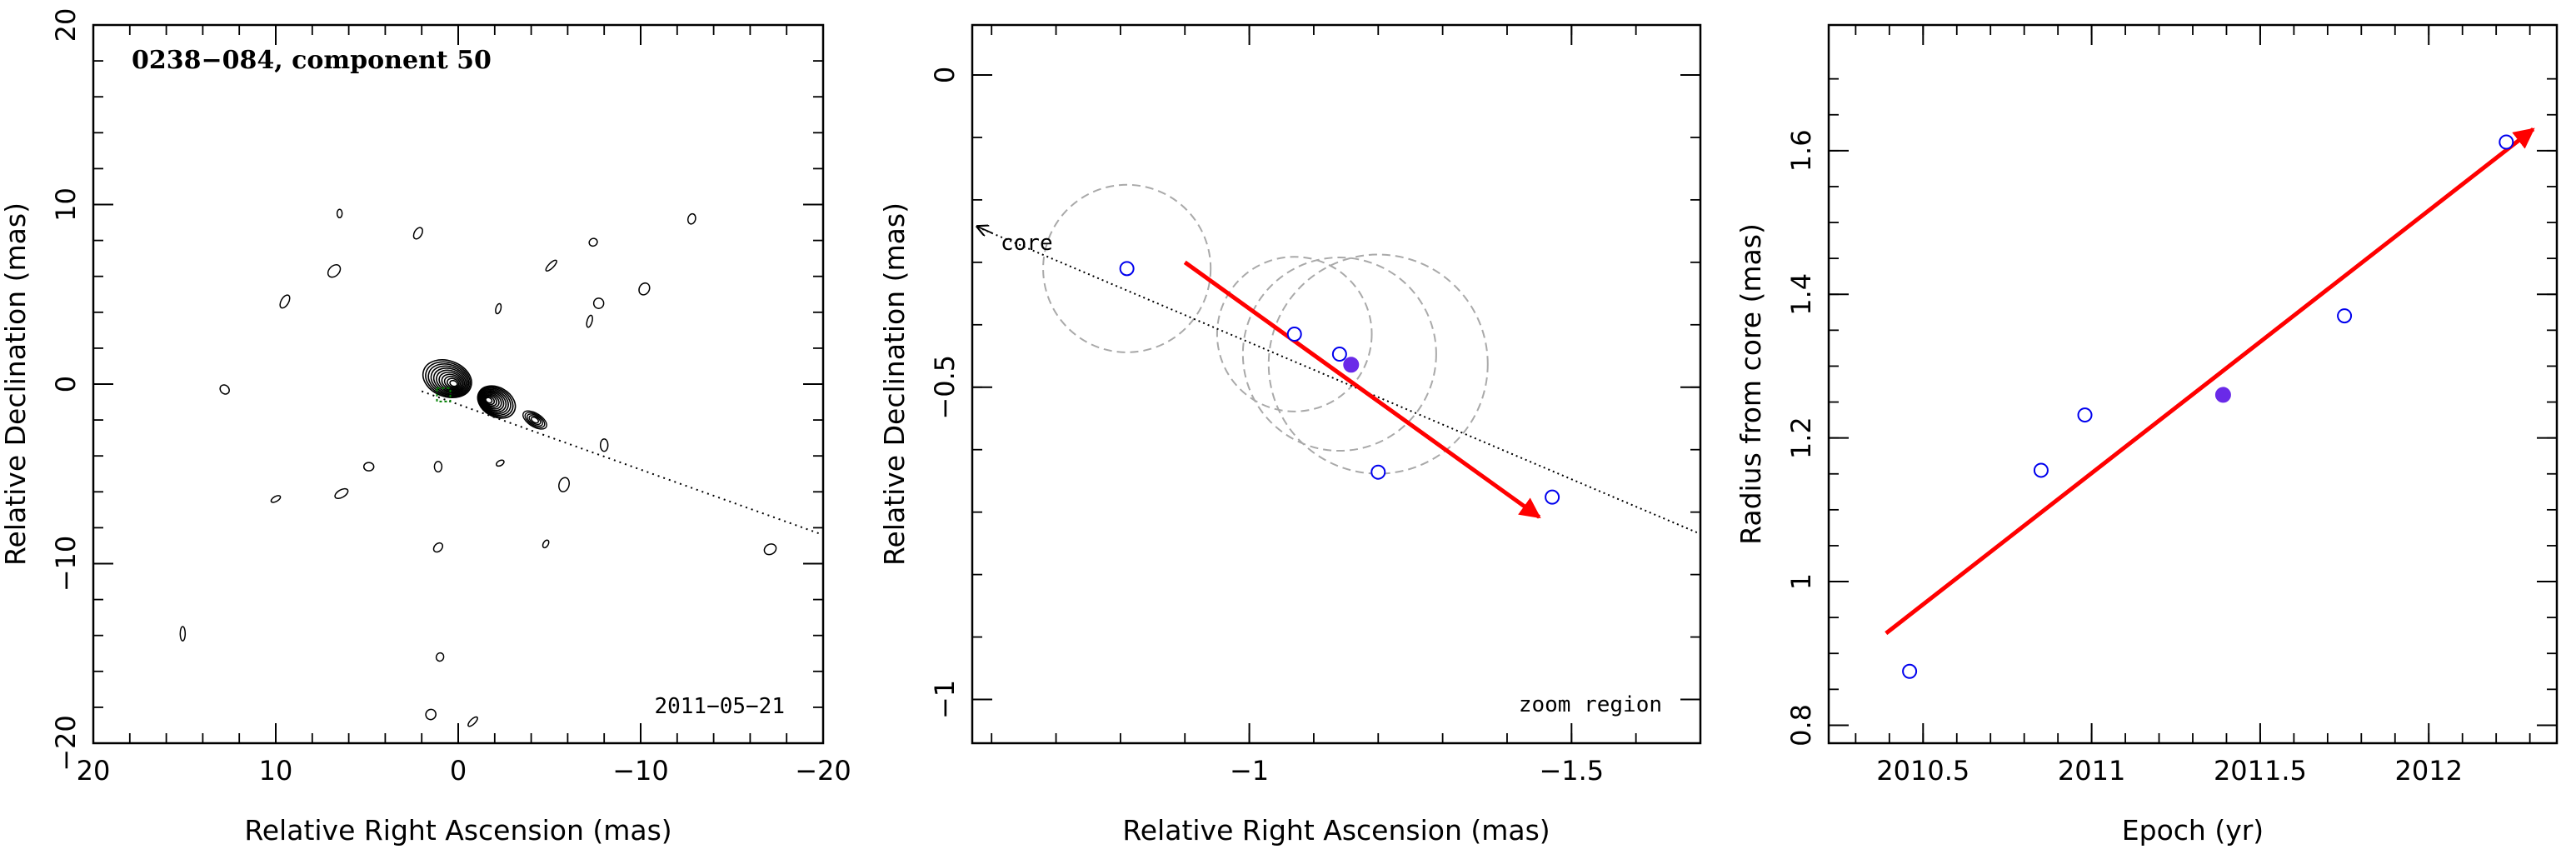  I want to click on velocity-arrow, so click(1362, 389).